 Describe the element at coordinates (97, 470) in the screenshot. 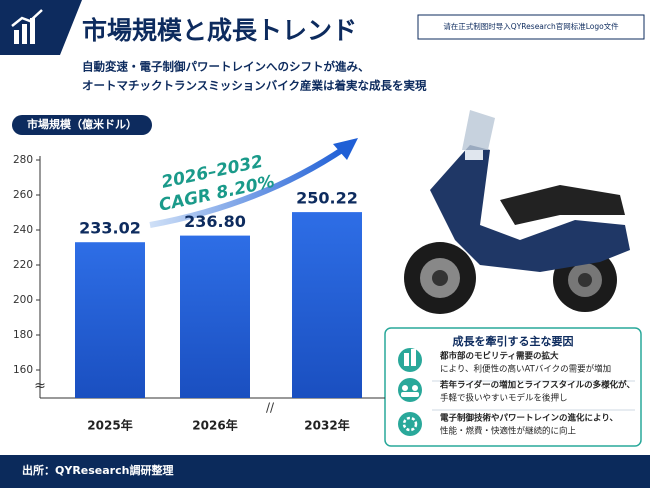

I see `footer-source: 出所：QYResearch調研整理` at that location.